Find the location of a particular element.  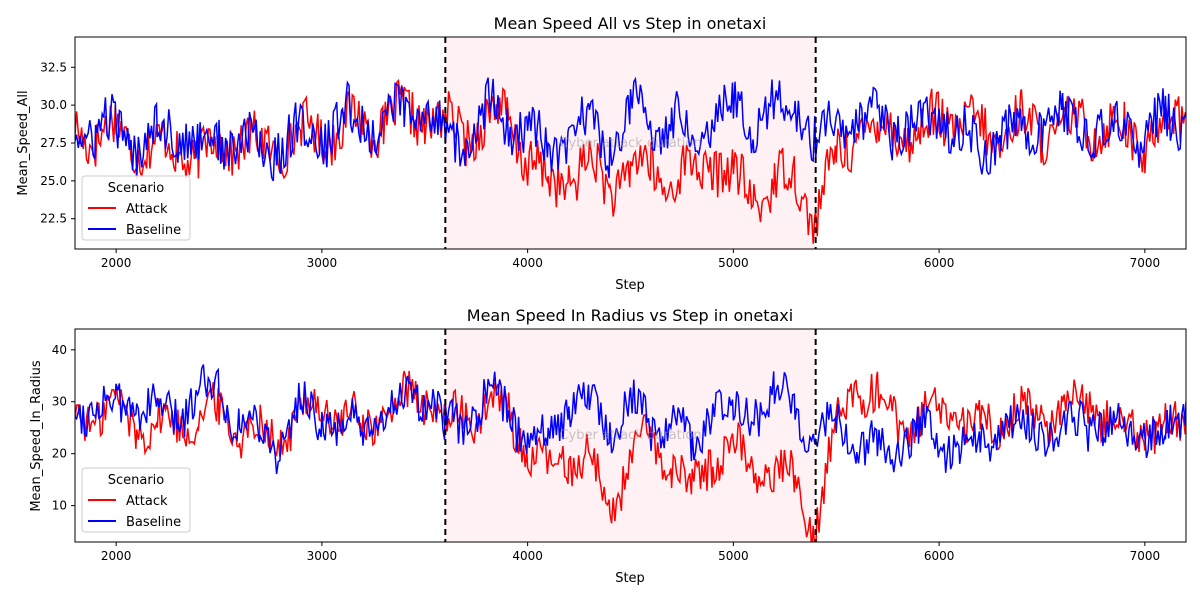

y-tick-label: 20 is located at coordinates (59, 454).